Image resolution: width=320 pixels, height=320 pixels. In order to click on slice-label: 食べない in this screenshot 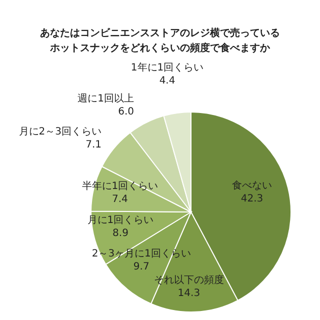, I will do `click(252, 186)`.